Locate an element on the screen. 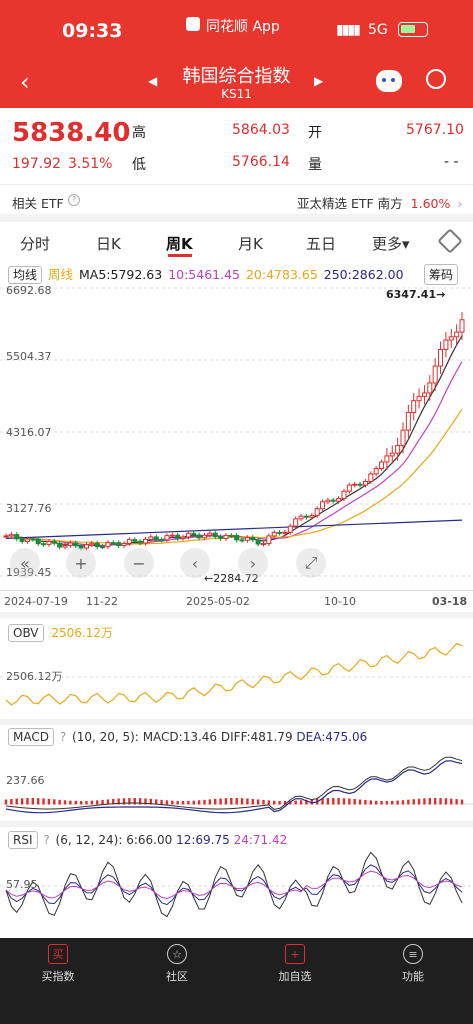 This screenshot has width=473, height=1024. obv-dropdown: OBV is located at coordinates (26, 633).